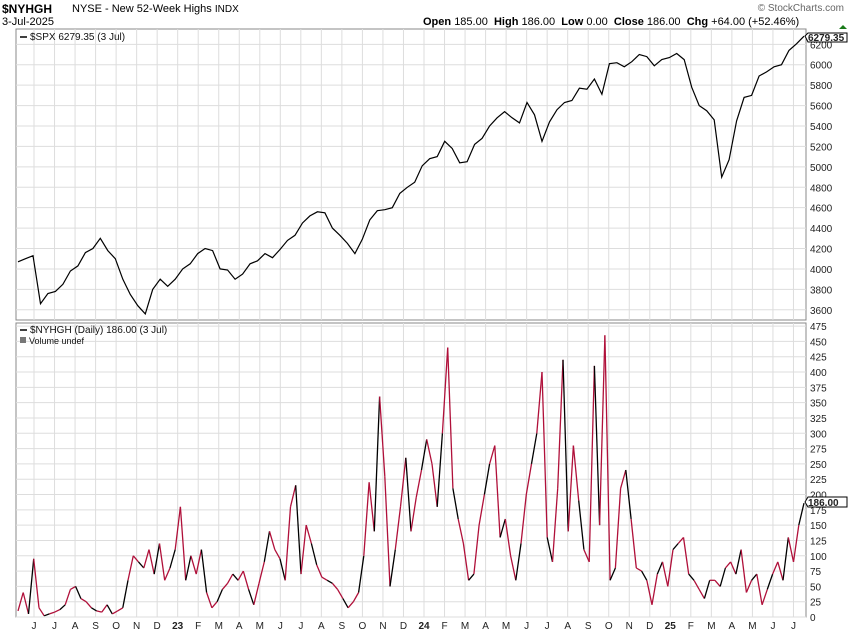  What do you see at coordinates (671, 626) in the screenshot?
I see `x-tick-label: 25` at bounding box center [671, 626].